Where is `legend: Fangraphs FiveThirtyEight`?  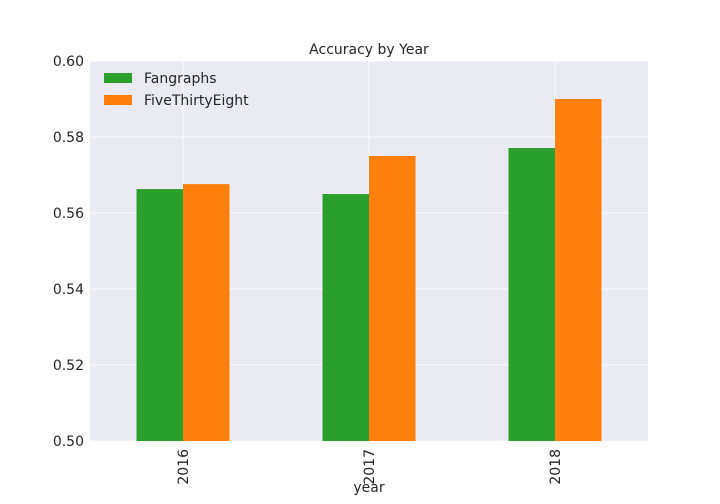 legend: Fangraphs FiveThirtyEight is located at coordinates (176, 90).